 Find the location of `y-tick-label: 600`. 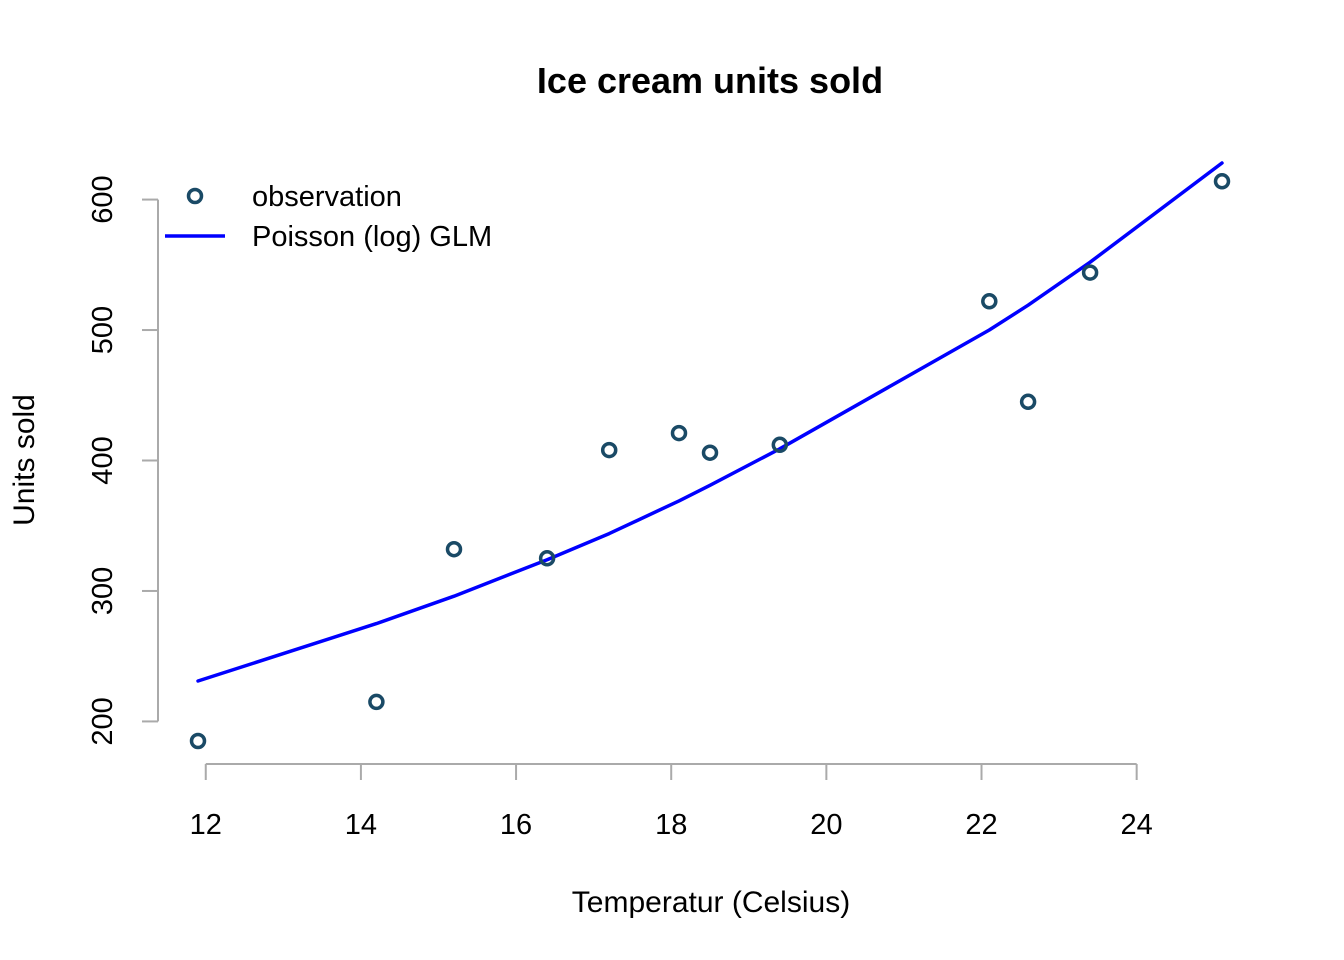

y-tick-label: 600 is located at coordinates (103, 199).